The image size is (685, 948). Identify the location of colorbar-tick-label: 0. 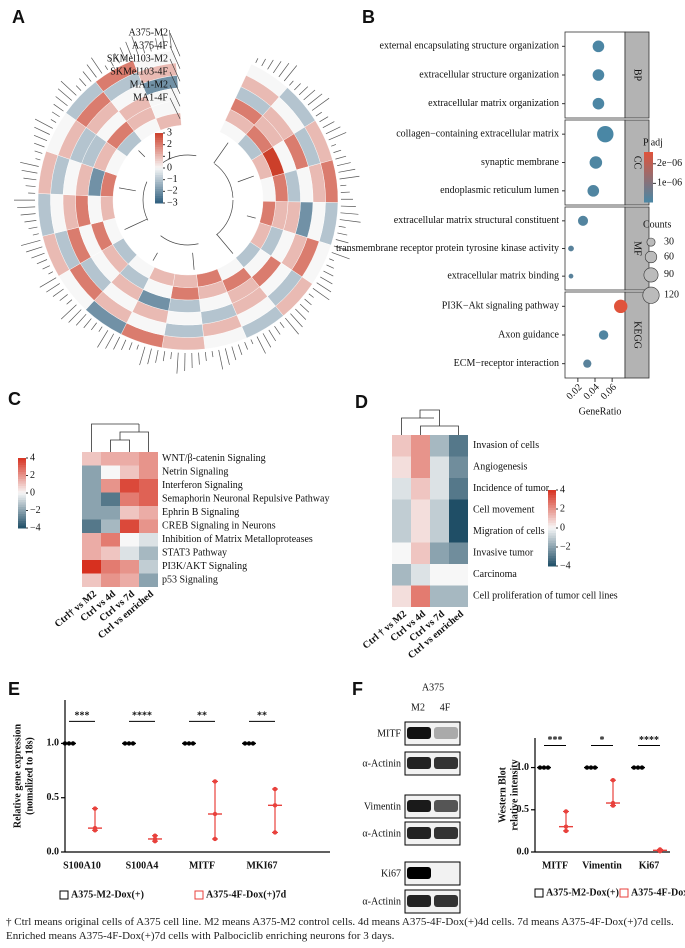
(32, 492).